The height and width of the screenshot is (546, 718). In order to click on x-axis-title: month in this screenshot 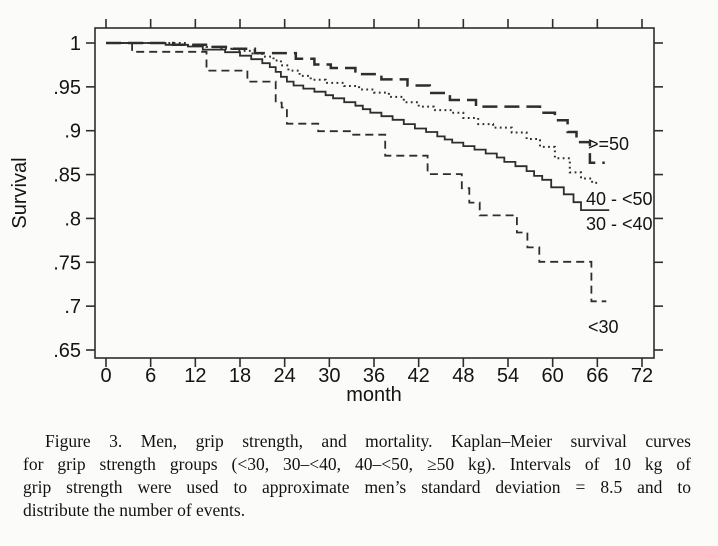, I will do `click(374, 395)`.